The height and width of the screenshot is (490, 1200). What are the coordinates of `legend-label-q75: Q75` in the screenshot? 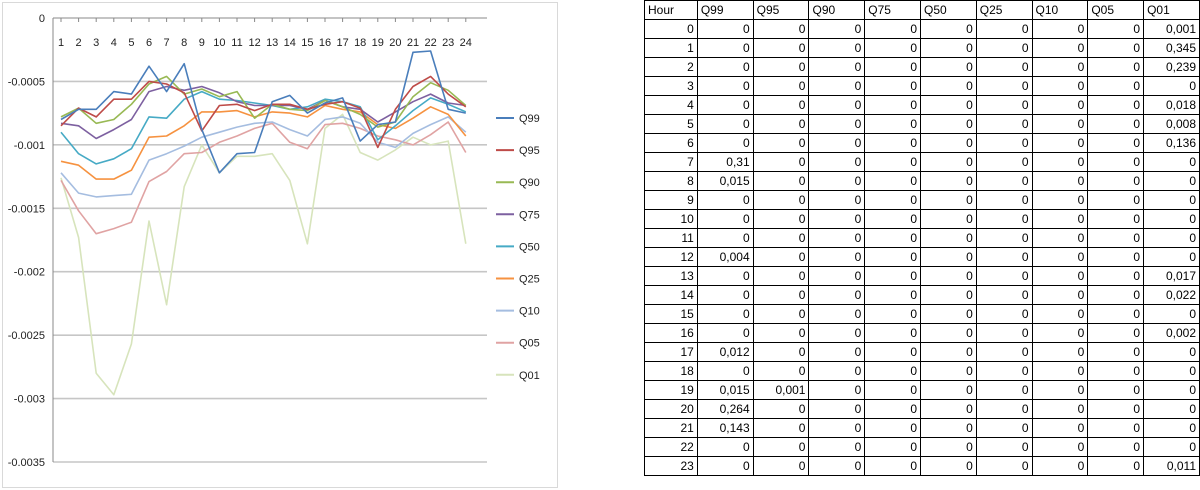 It's located at (529, 215).